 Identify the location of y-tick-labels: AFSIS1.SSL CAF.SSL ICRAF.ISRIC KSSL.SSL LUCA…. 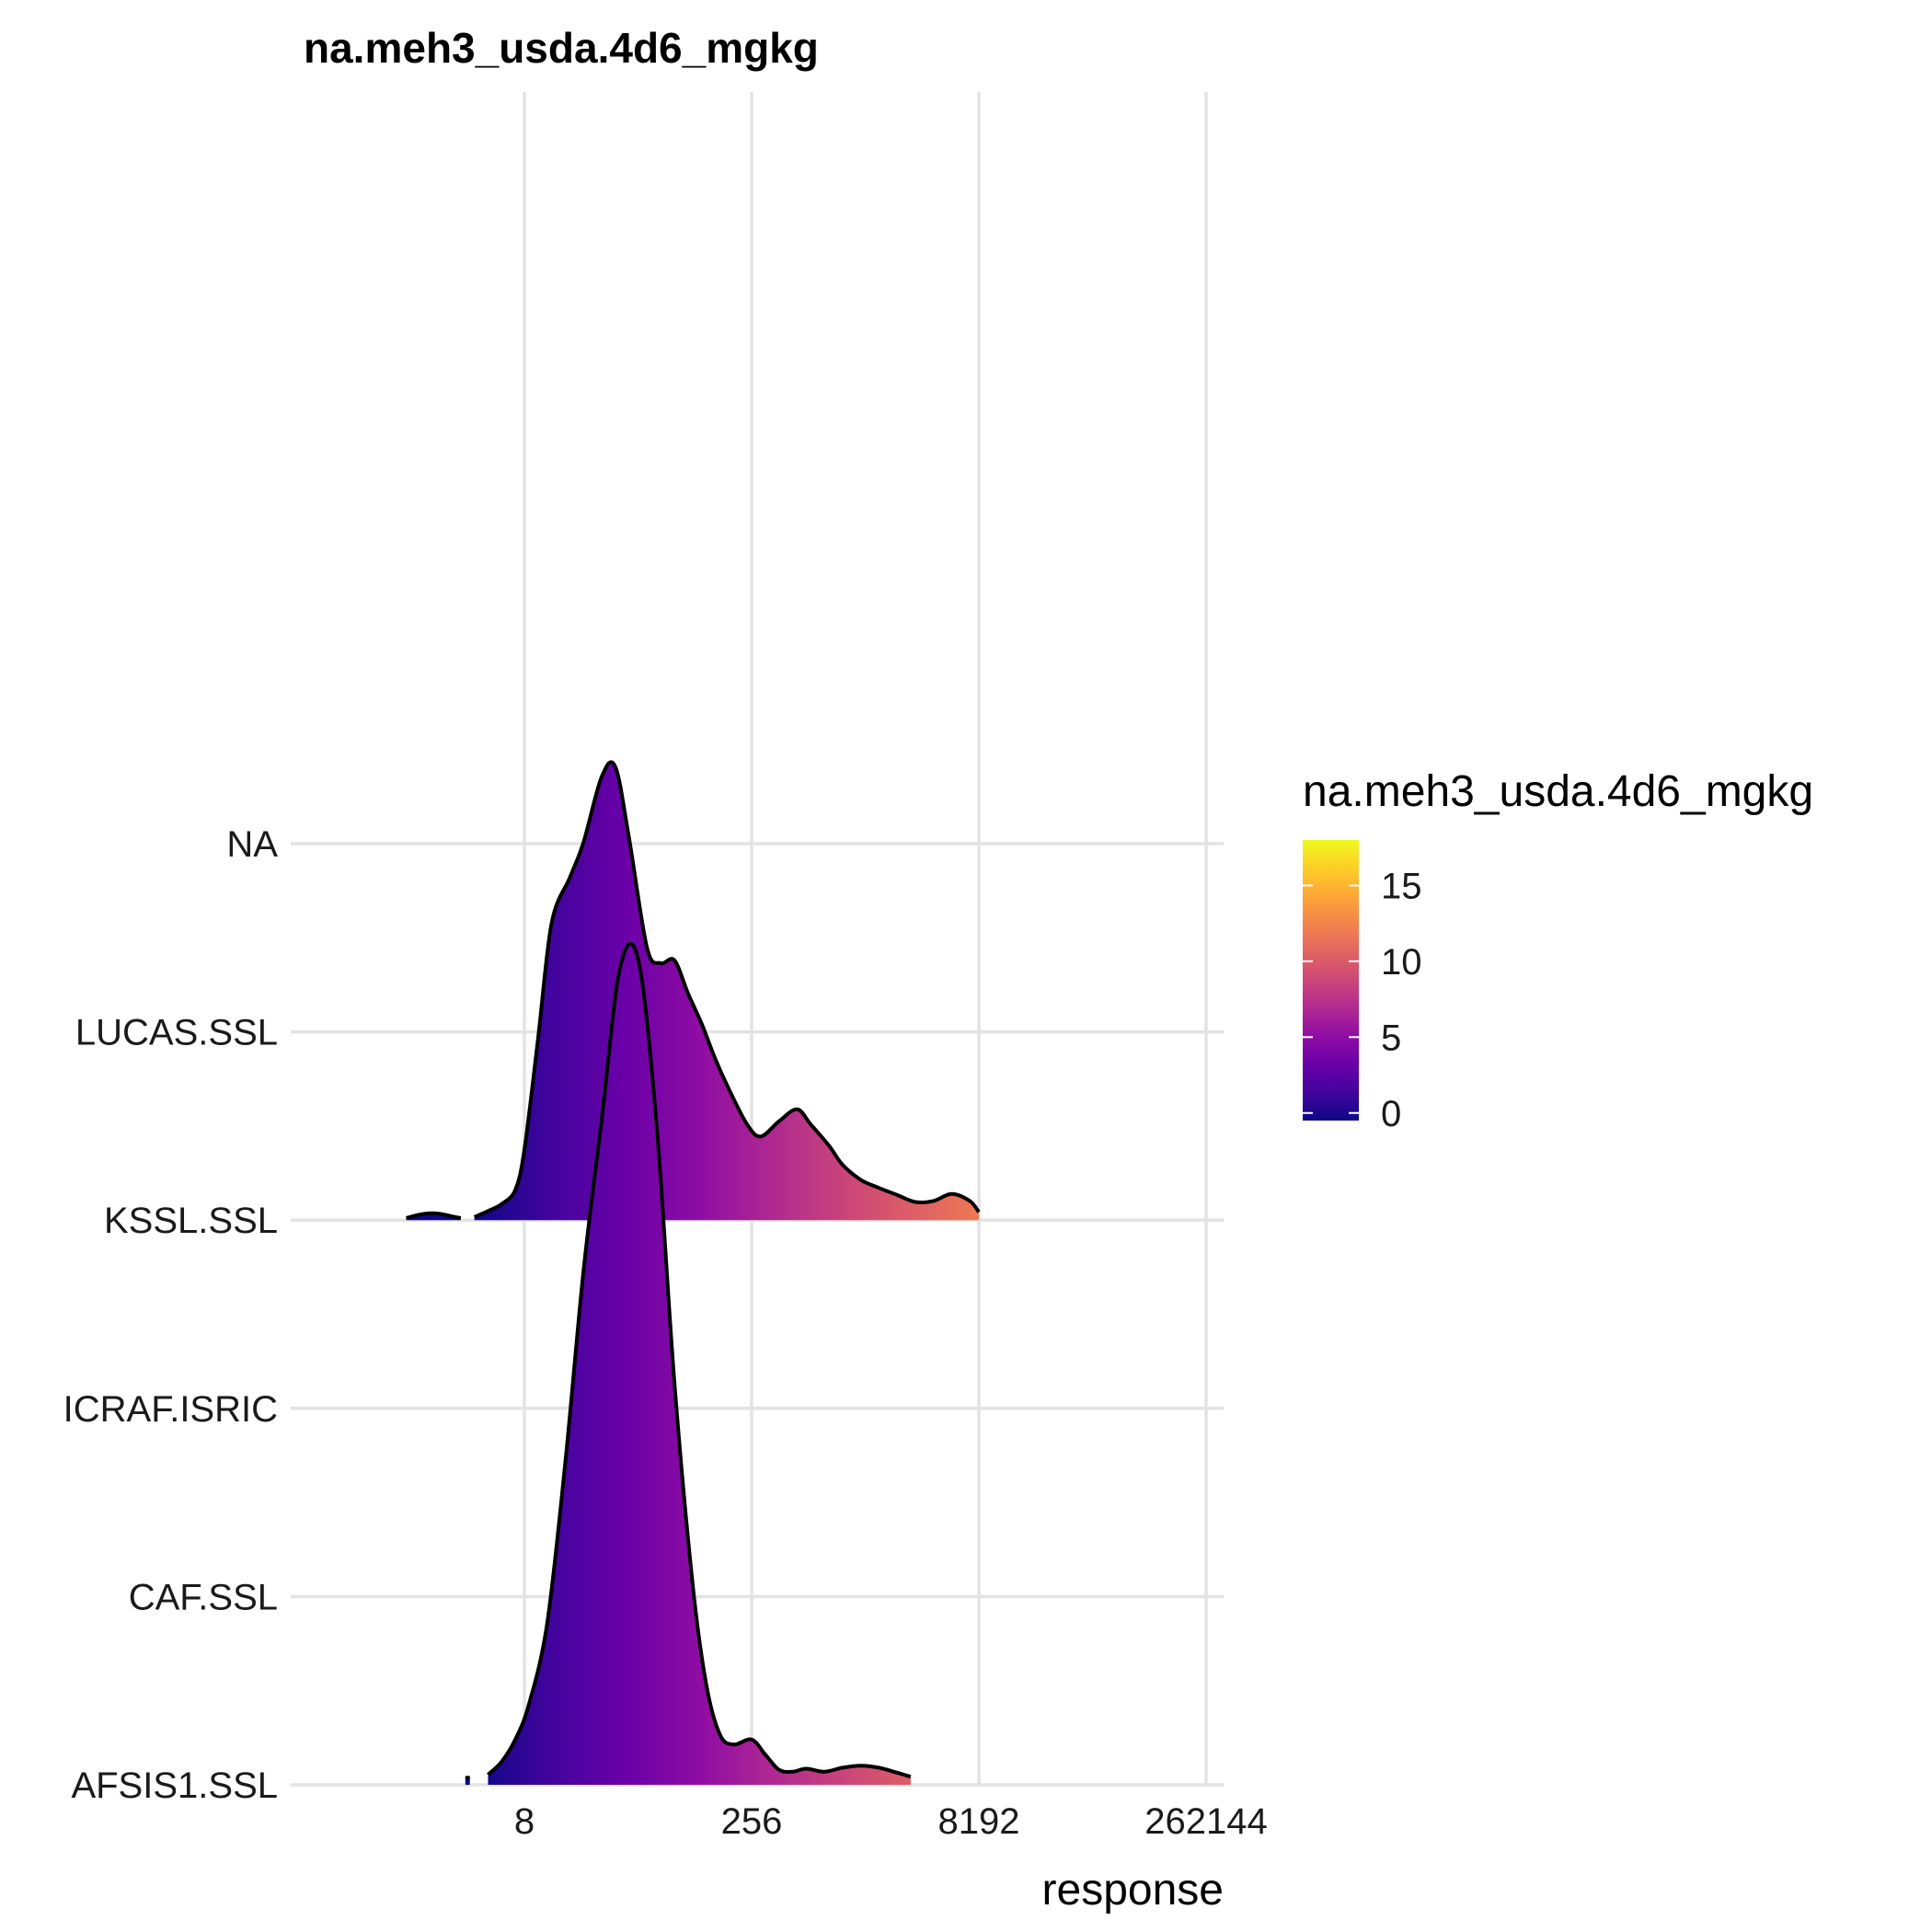
(171, 1315).